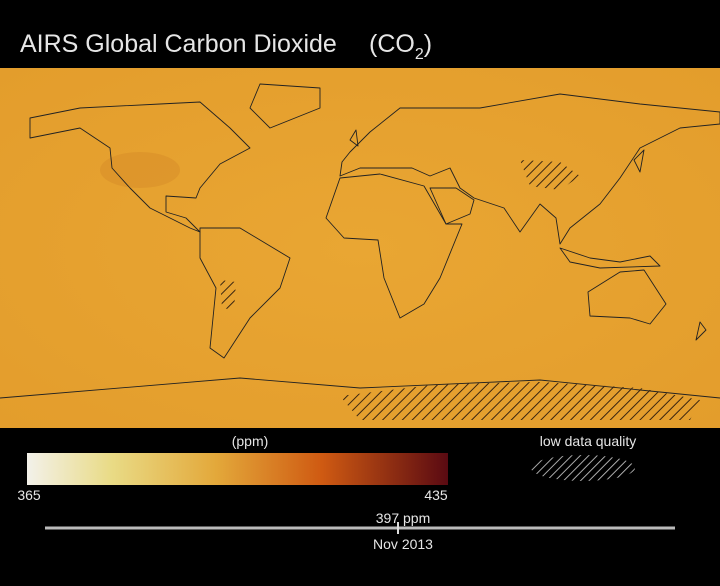 This screenshot has width=720, height=586. Describe the element at coordinates (627, 297) in the screenshot. I see `australia` at that location.